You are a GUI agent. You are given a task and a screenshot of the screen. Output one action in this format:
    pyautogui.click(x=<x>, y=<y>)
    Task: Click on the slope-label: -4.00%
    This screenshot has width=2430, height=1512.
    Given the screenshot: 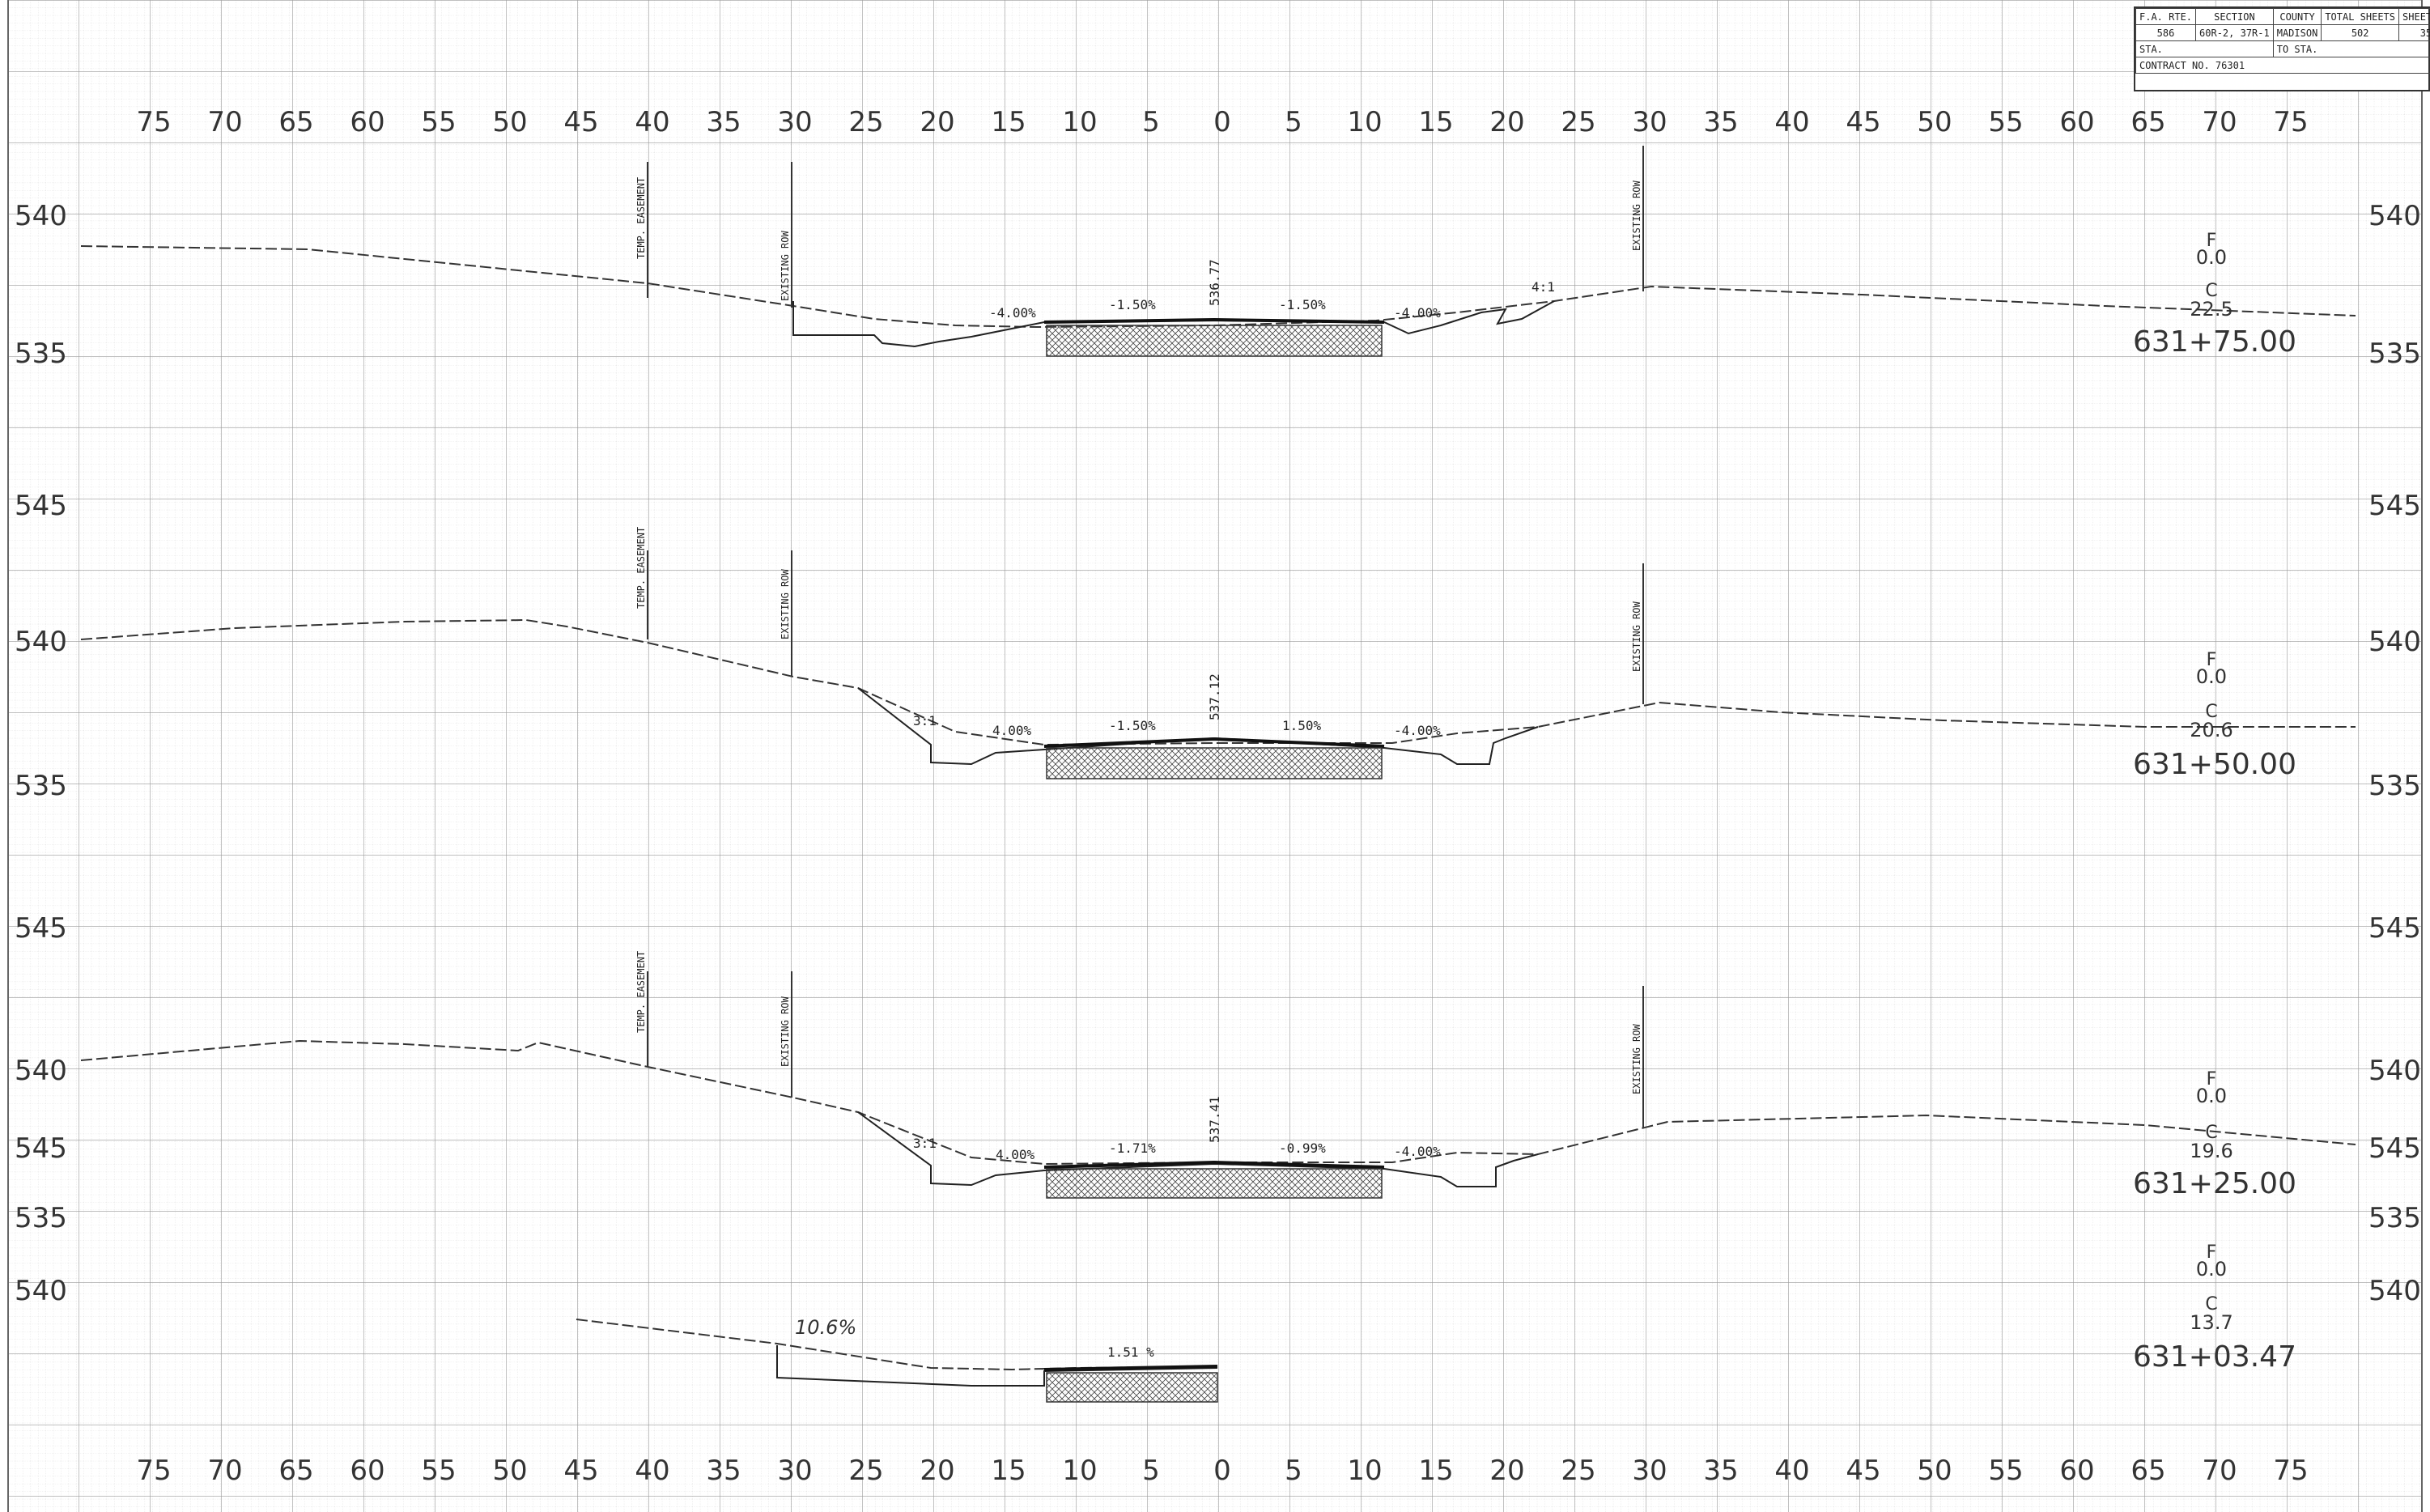 What is the action you would take?
    pyautogui.click(x=1417, y=313)
    